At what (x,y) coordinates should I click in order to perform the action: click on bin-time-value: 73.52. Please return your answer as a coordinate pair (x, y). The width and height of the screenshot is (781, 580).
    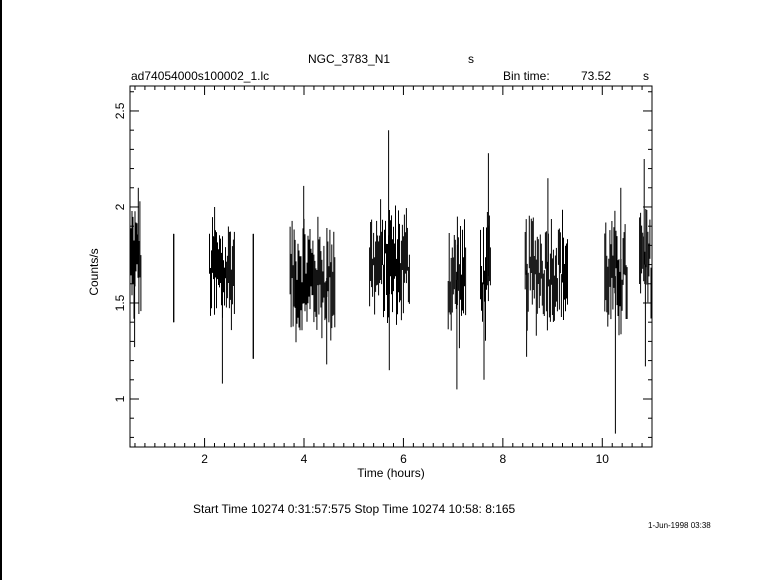
    Looking at the image, I should click on (596, 76).